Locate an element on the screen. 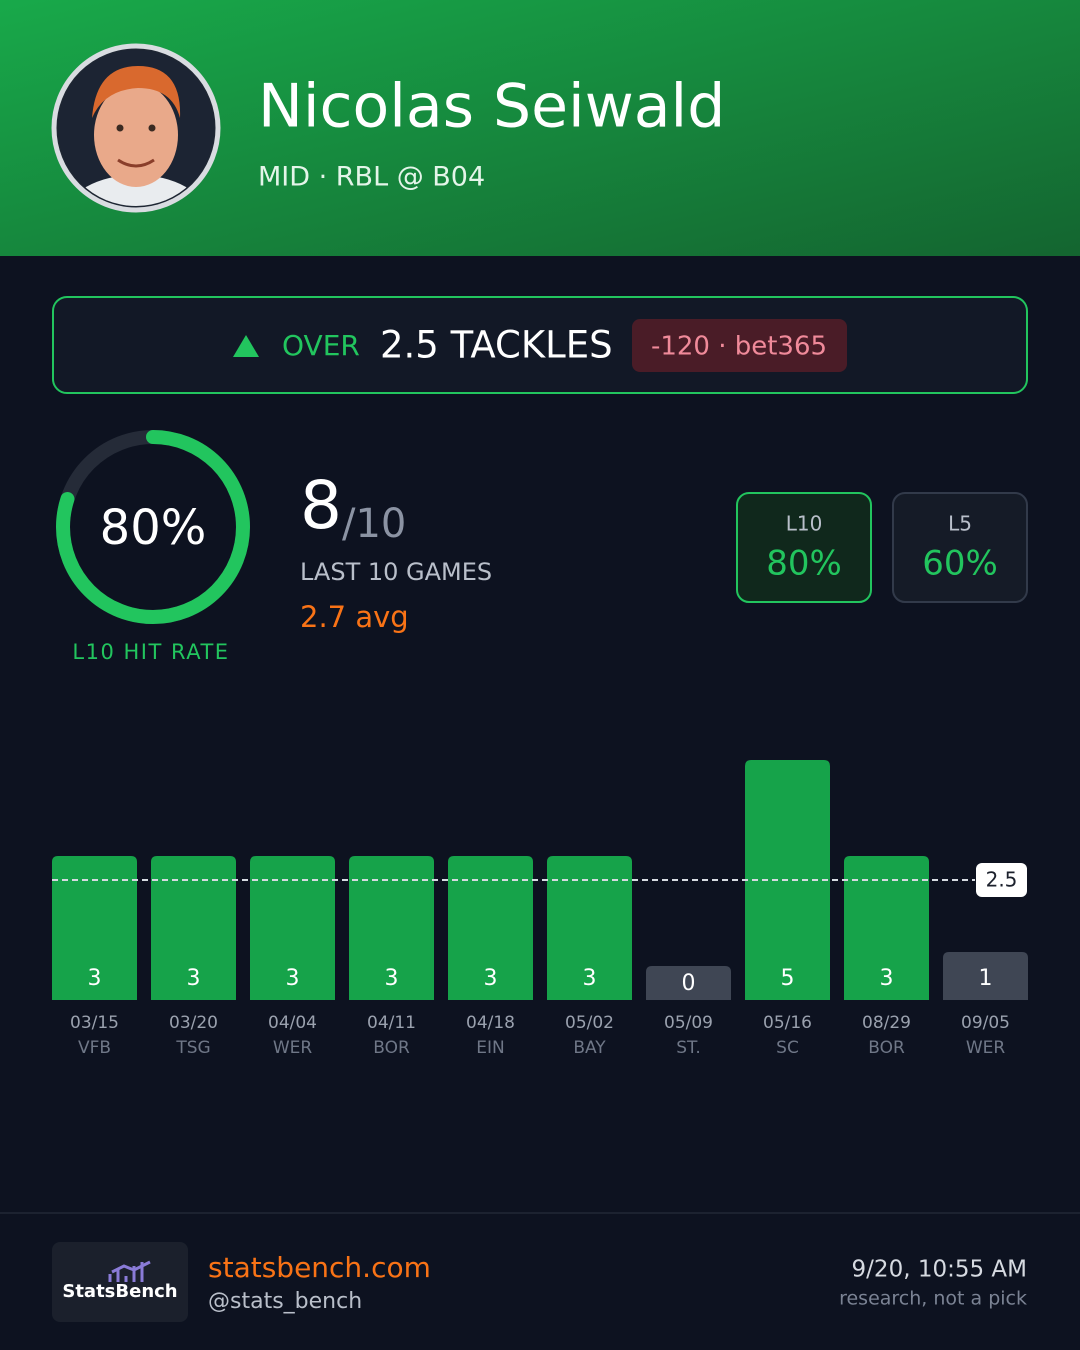  x-tick-label: 05/02 is located at coordinates (589, 1023).